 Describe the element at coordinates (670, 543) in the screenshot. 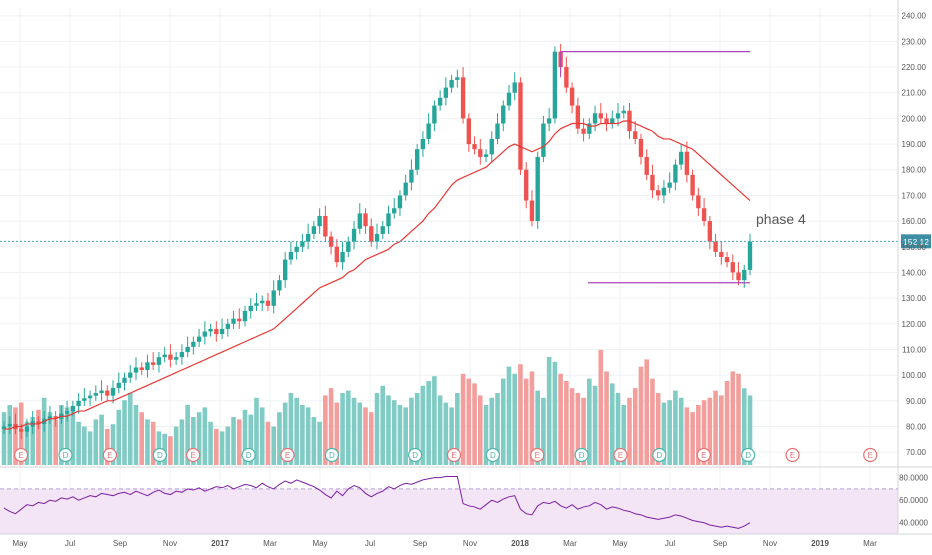

I see `time-tick-13: Jul` at that location.